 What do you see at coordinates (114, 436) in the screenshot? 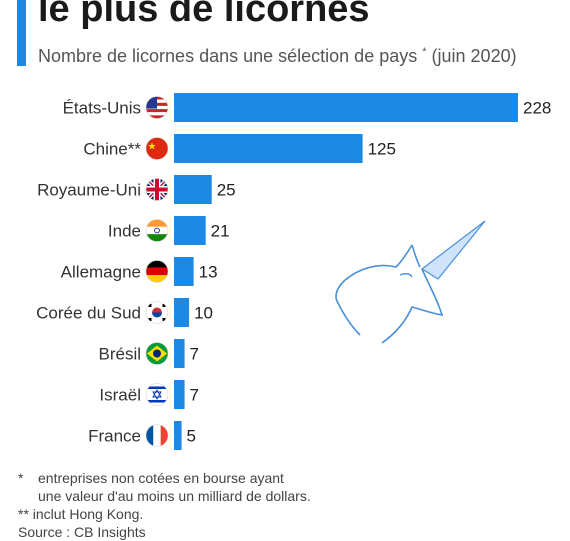
I see `category-label: France` at bounding box center [114, 436].